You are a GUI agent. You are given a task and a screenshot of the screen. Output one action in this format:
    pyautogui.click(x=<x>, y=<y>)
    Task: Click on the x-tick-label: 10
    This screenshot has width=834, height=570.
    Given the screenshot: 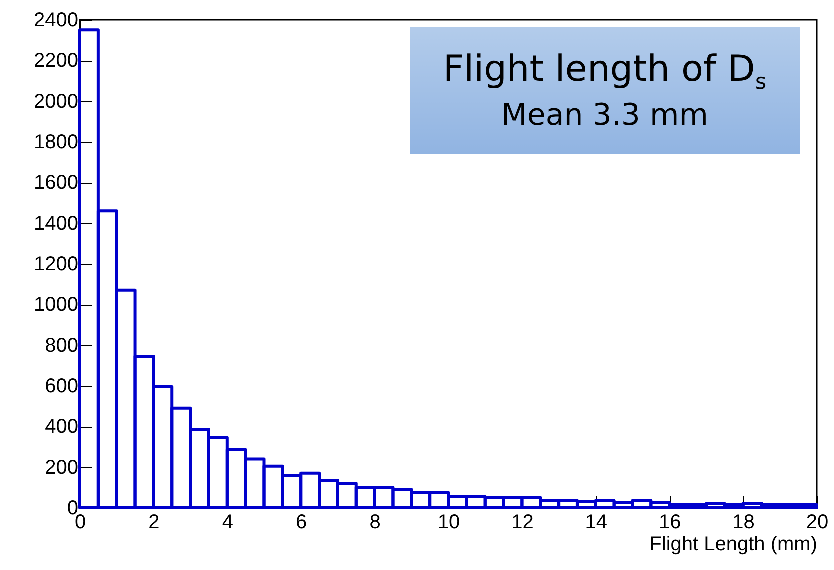 What is the action you would take?
    pyautogui.click(x=449, y=523)
    